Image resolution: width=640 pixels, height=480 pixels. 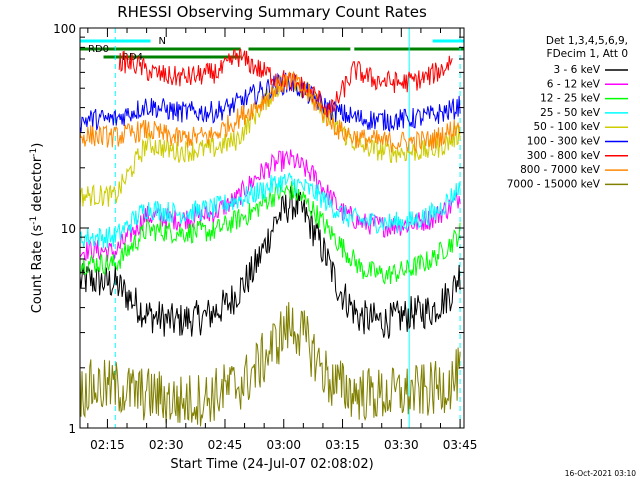 What do you see at coordinates (98, 49) in the screenshot?
I see `flag-label-rd0: RD0` at bounding box center [98, 49].